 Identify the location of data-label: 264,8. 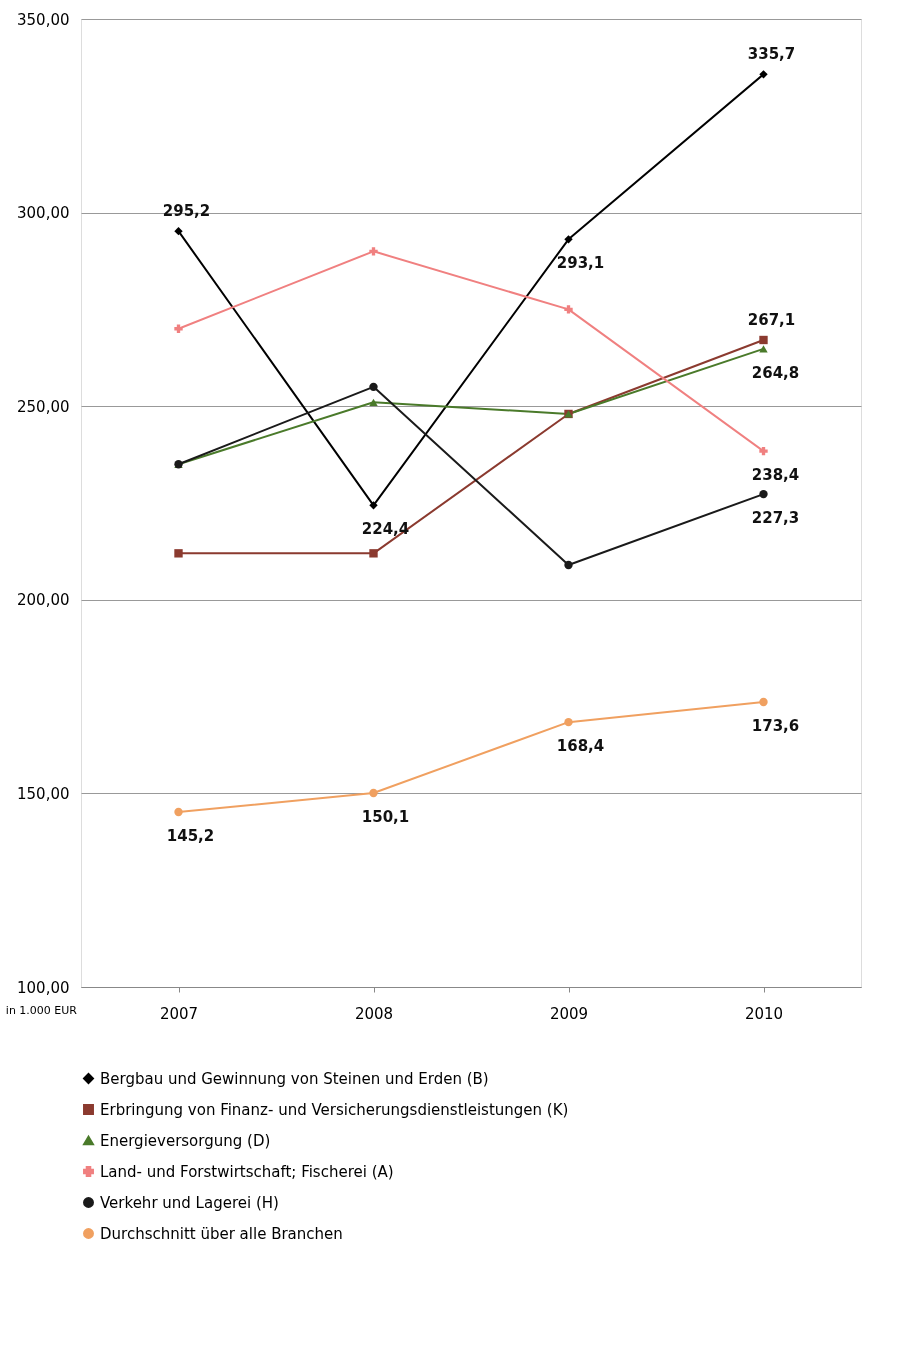
(775, 372).